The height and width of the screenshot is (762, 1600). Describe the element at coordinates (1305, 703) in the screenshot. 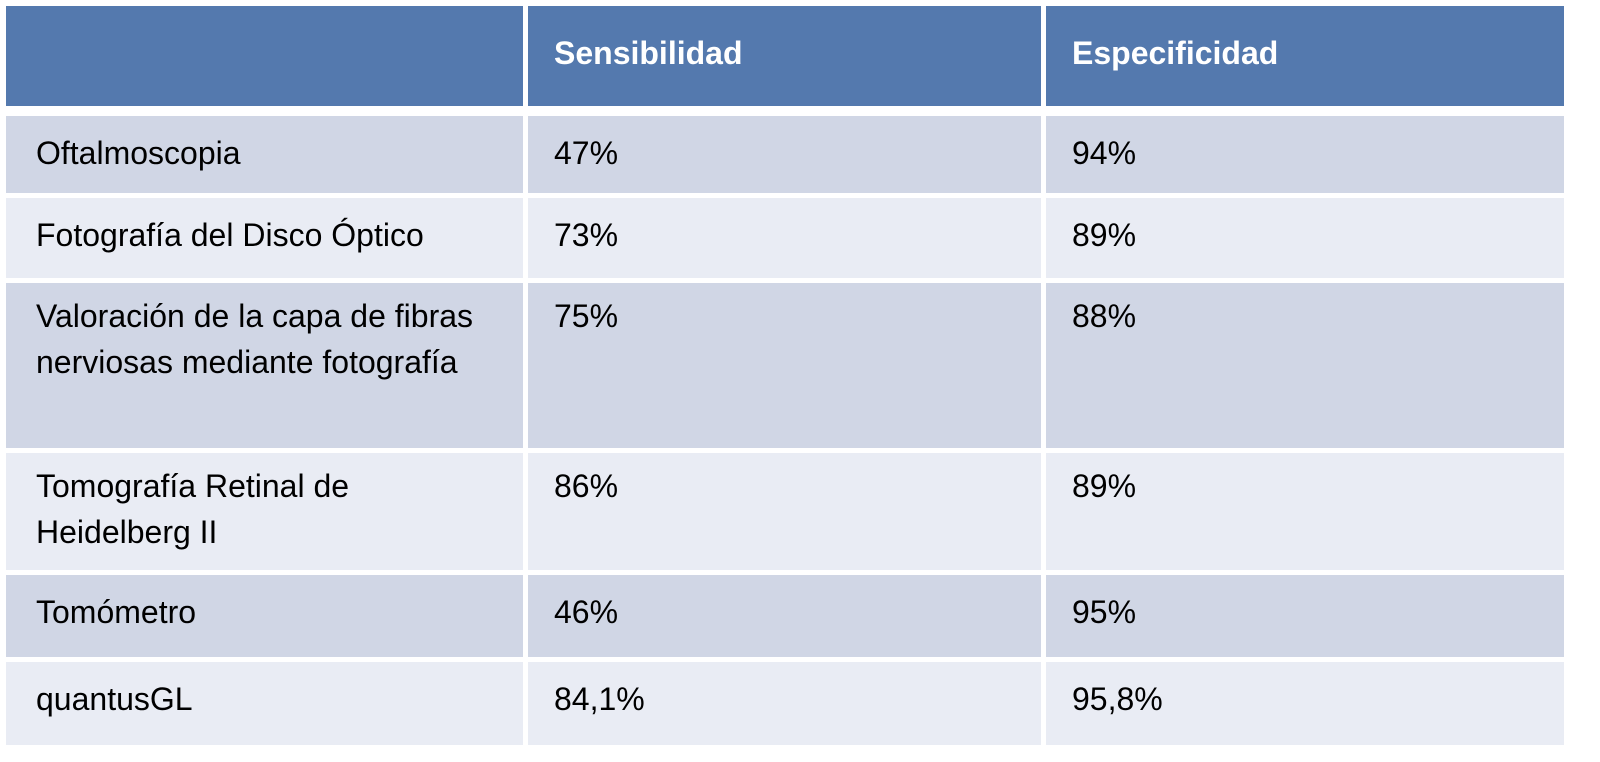

I see `especificidad-cell: 95,8%` at that location.